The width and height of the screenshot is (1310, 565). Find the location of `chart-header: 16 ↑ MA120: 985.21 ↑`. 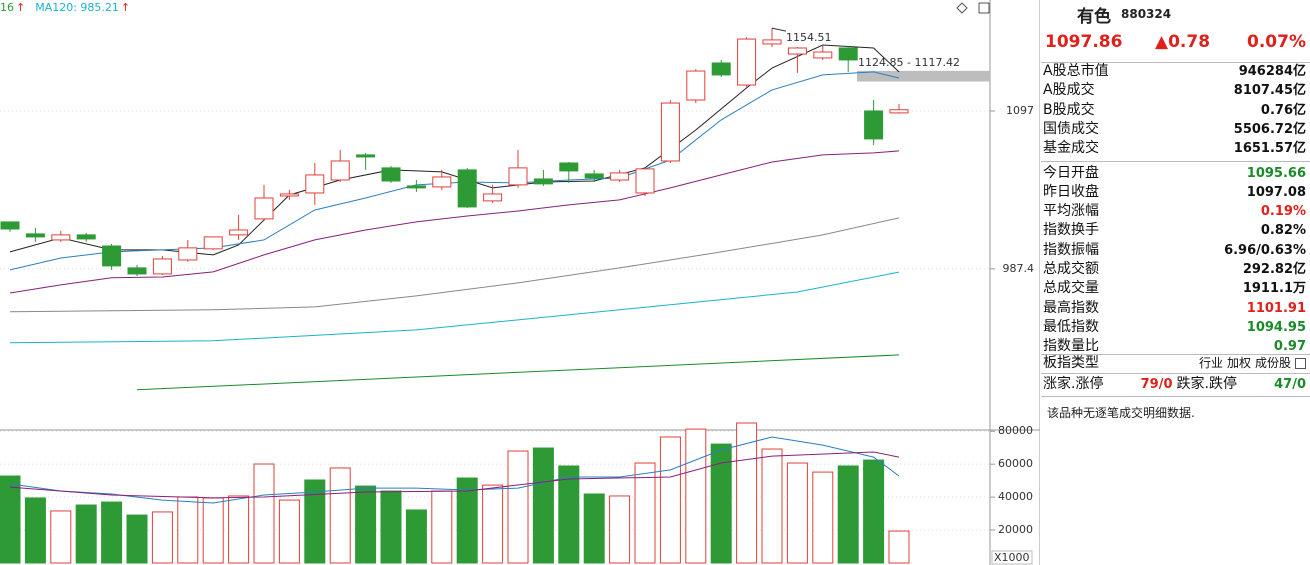

chart-header: 16 ↑ MA120: 985.21 ↑ is located at coordinates (65, 7).